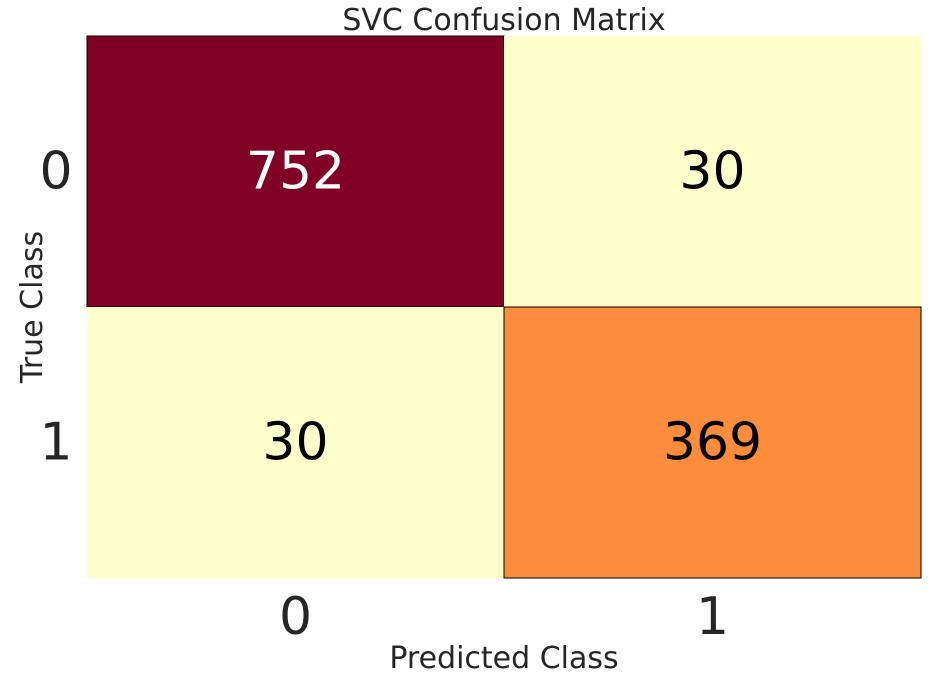 Image resolution: width=935 pixels, height=680 pixels. I want to click on cell-value-1-0: 30, so click(295, 443).